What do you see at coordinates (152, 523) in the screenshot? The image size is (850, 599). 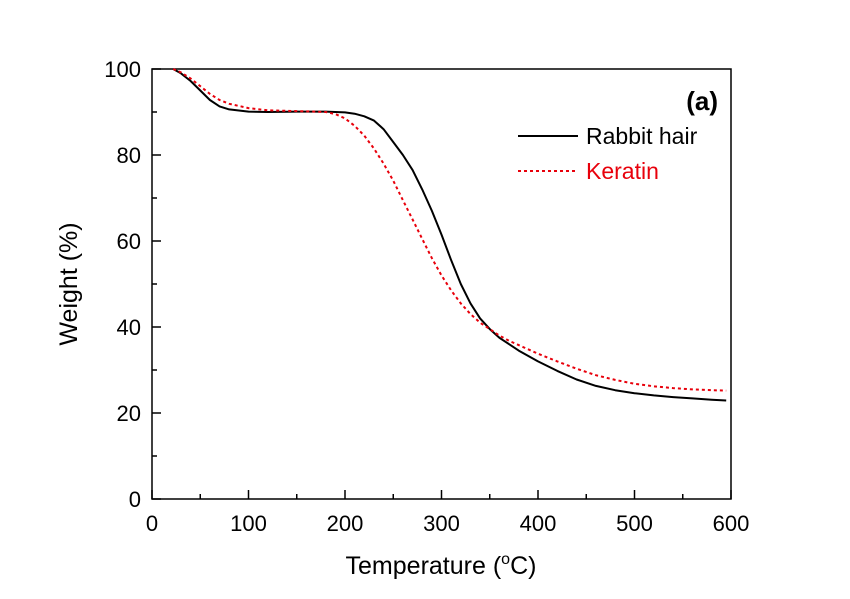 I see `x-tick-label: 0` at bounding box center [152, 523].